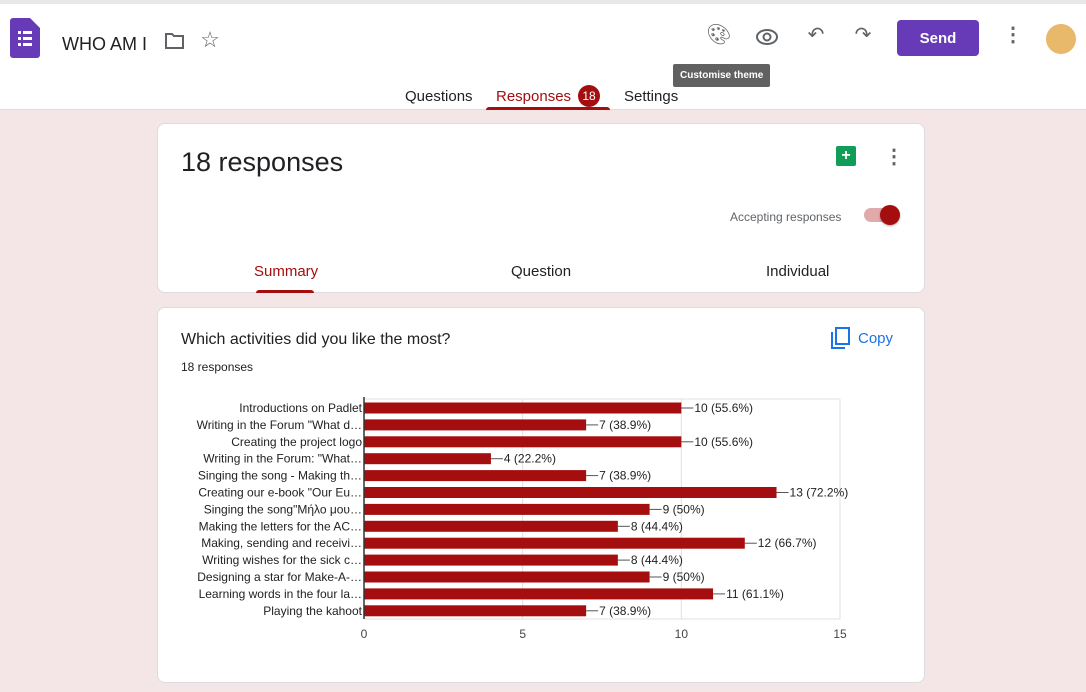 Image resolution: width=1086 pixels, height=692 pixels. Describe the element at coordinates (530, 459) in the screenshot. I see `data-label: 4 (22.2%)` at that location.